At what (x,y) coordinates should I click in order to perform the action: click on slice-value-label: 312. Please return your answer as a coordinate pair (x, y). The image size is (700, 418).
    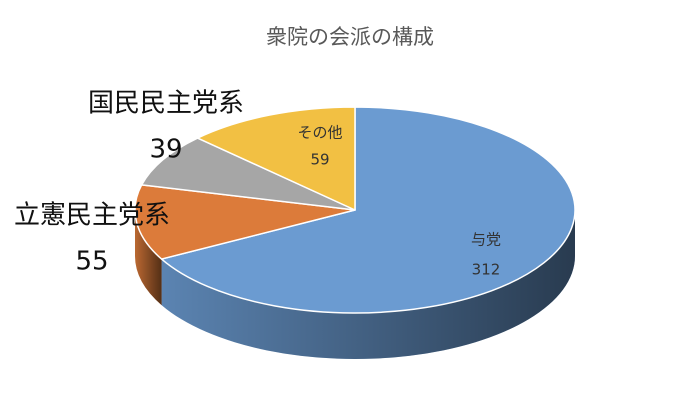
    Looking at the image, I should click on (486, 270).